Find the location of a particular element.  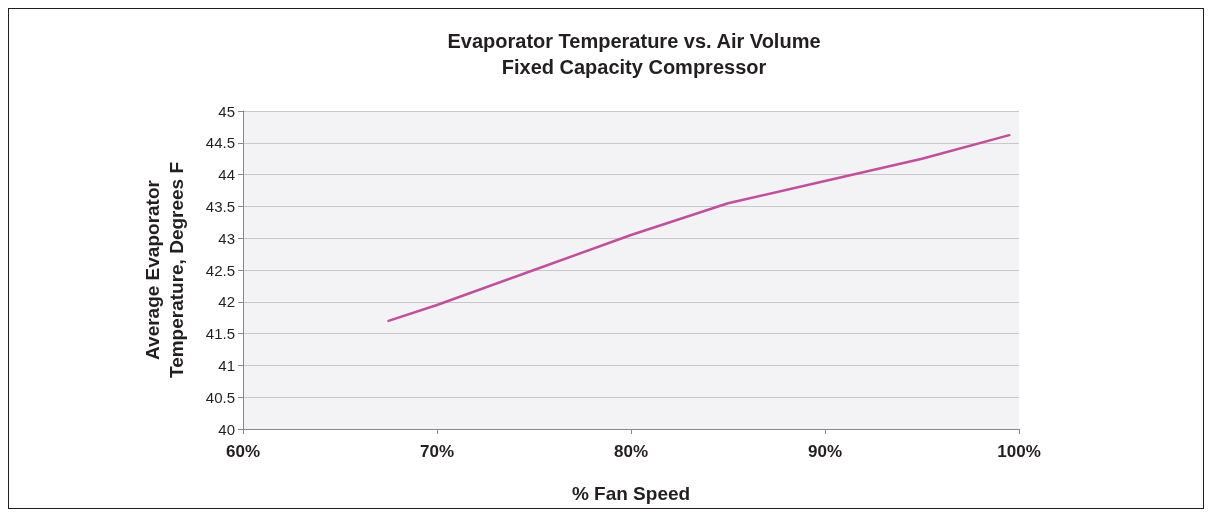

y-tick-label: 45 is located at coordinates (226, 111).